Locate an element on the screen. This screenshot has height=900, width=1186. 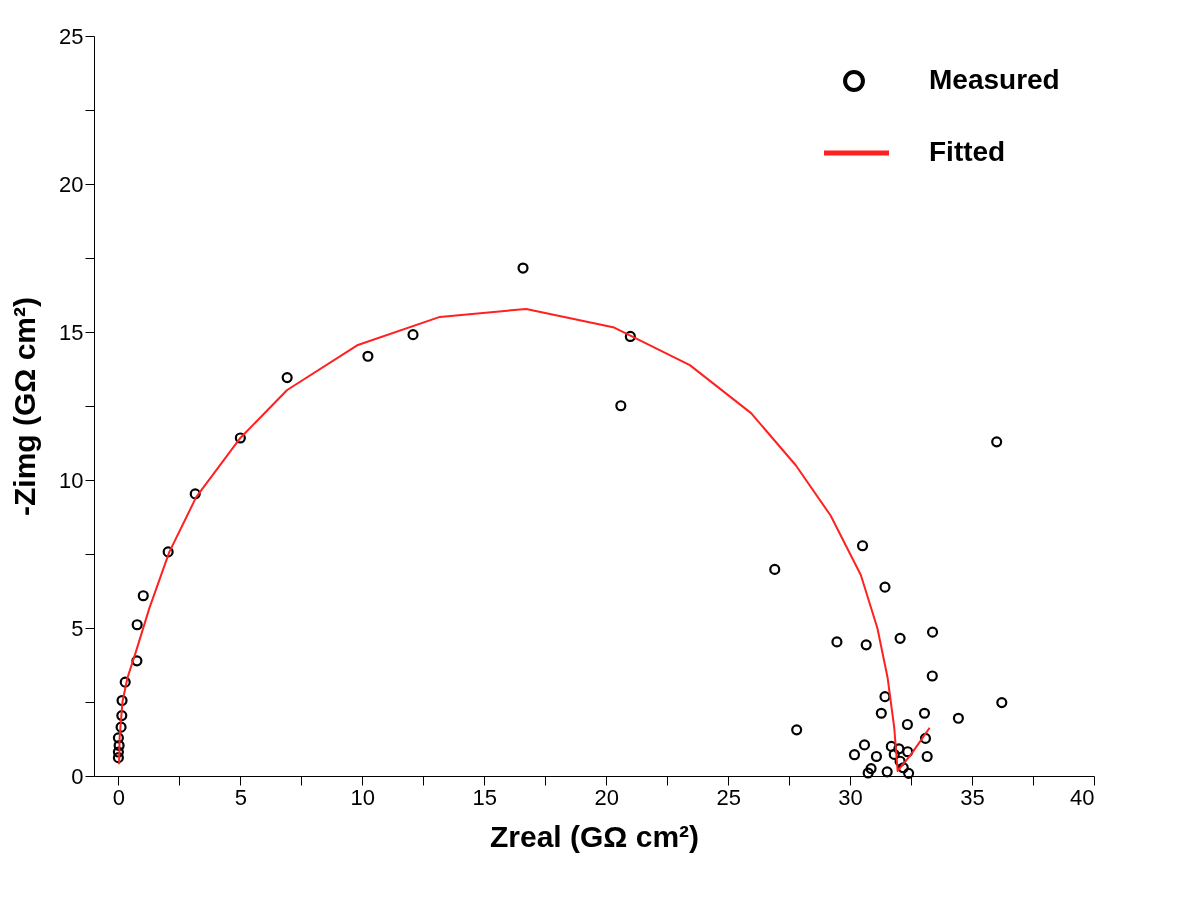
x-tick-label: 30 is located at coordinates (850, 797).